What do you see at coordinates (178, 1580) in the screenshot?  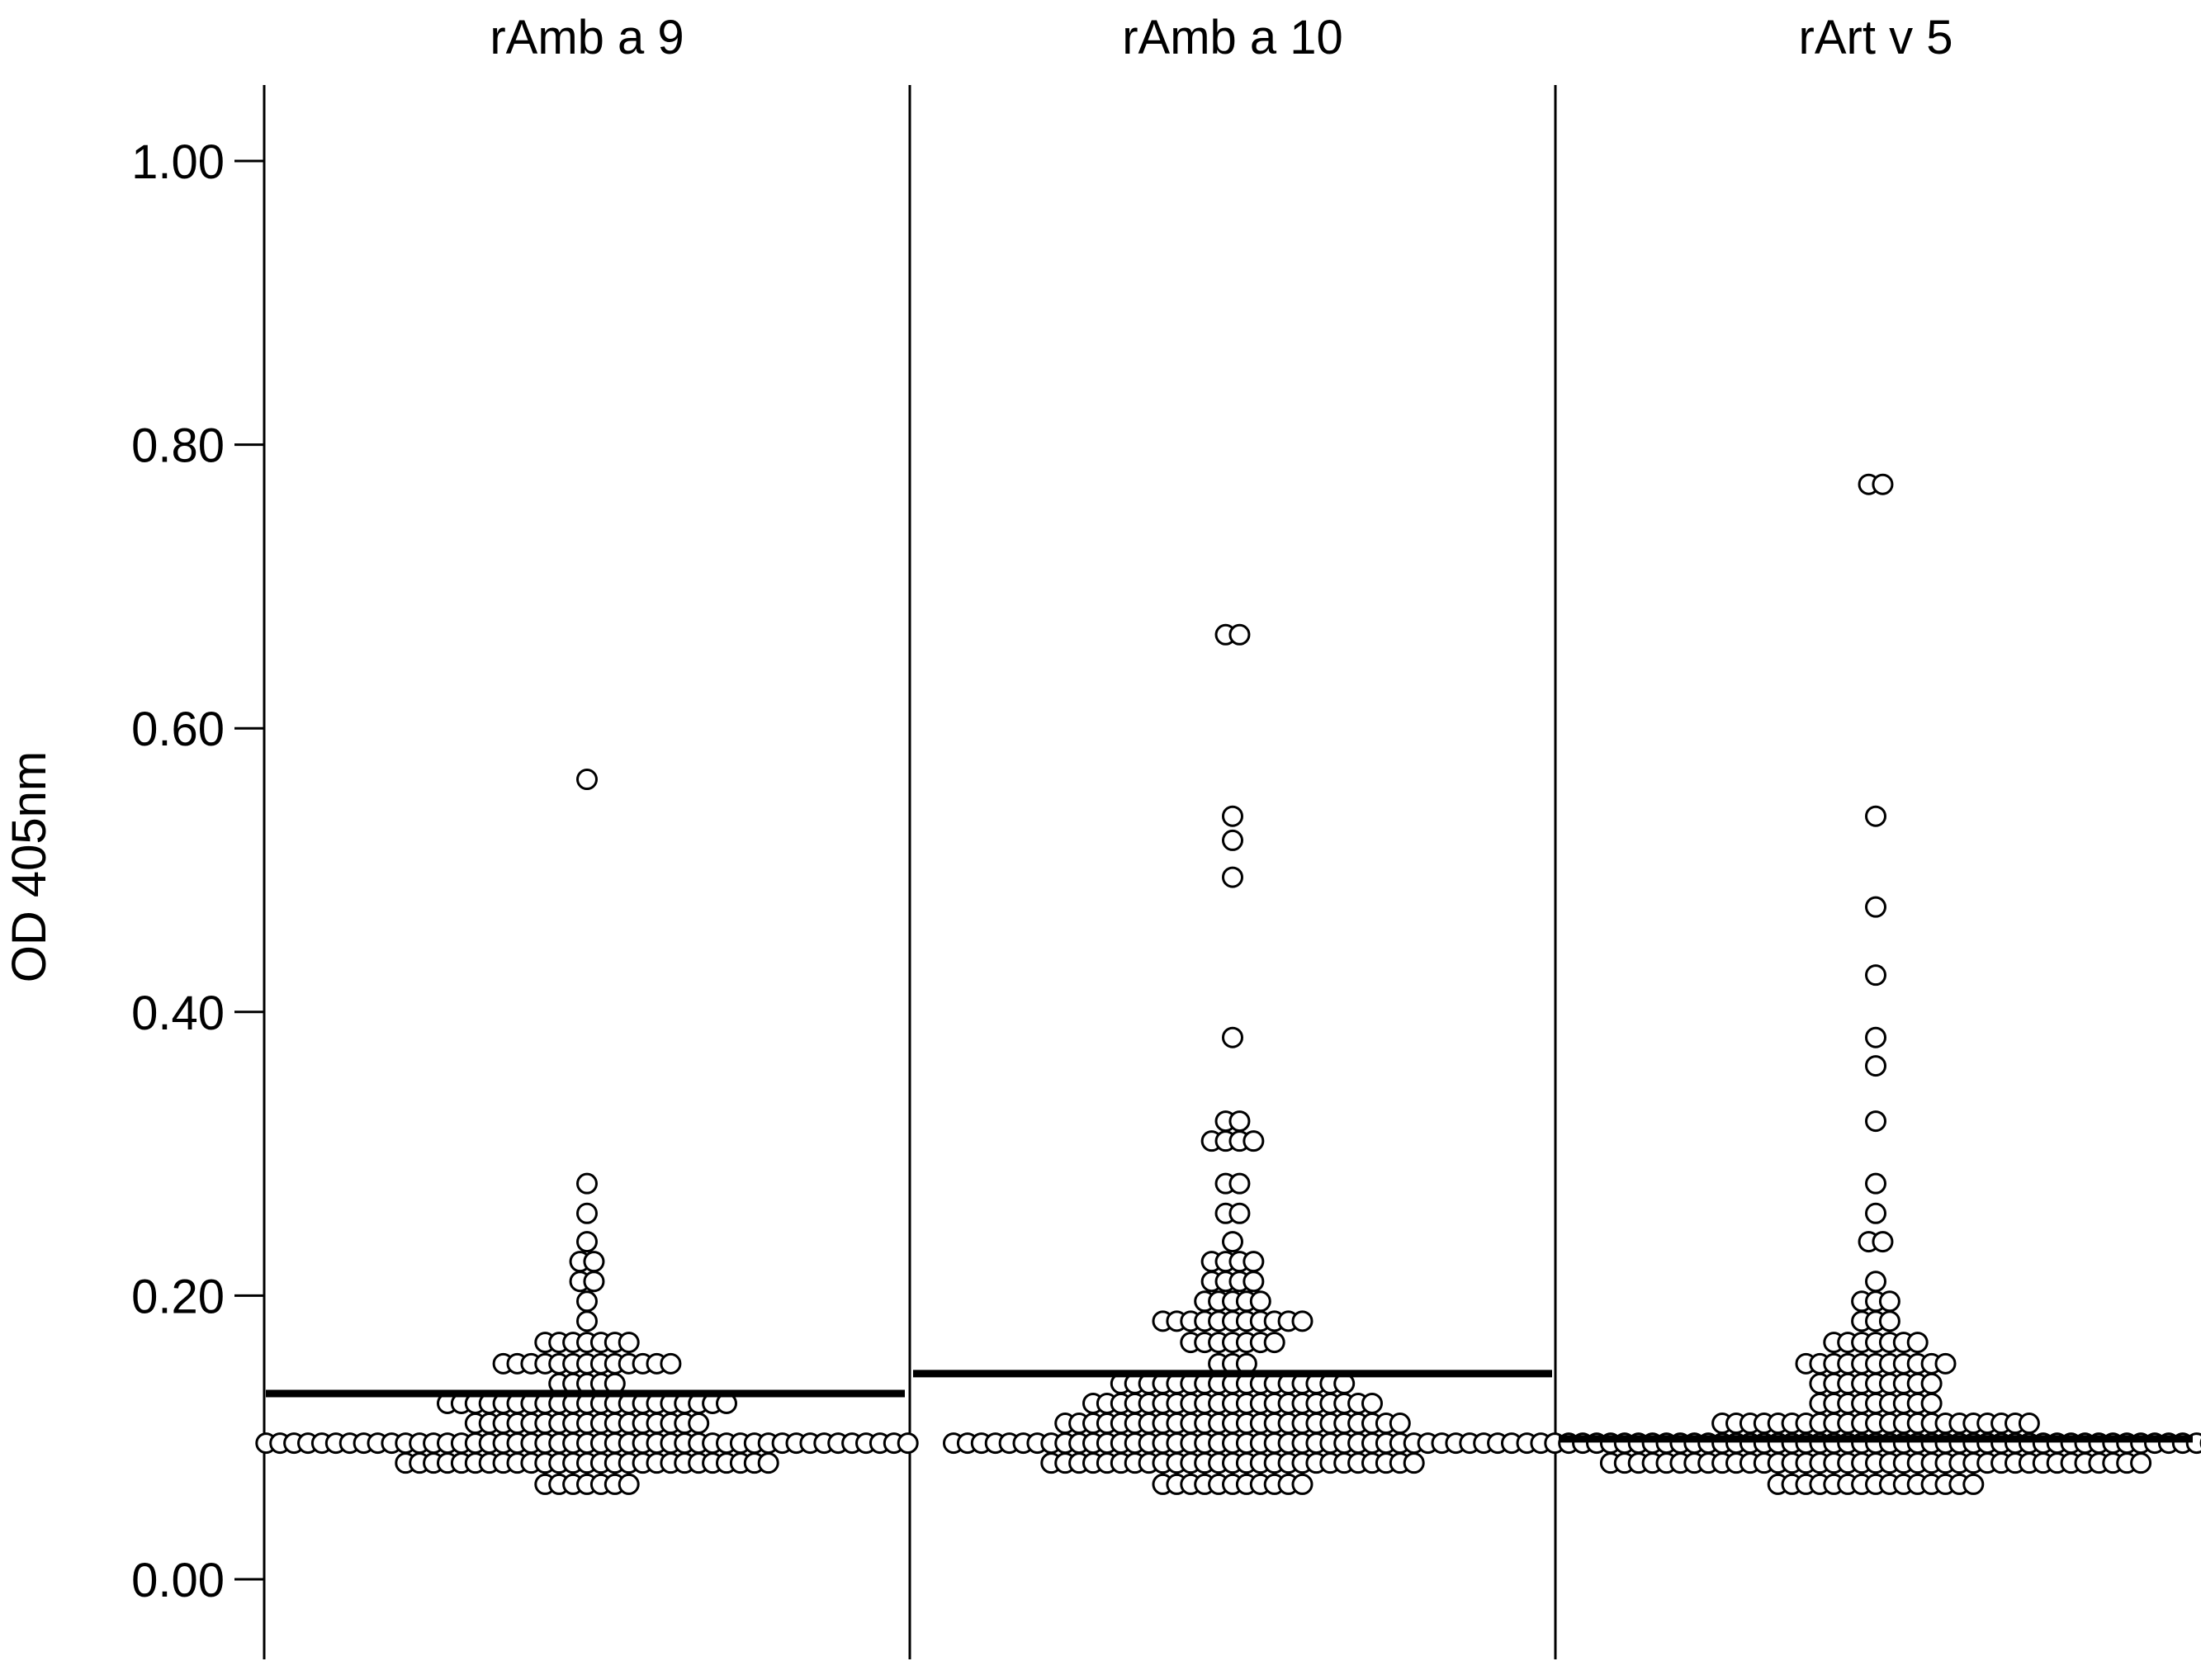 I see `y-tick-label: 0.00` at bounding box center [178, 1580].